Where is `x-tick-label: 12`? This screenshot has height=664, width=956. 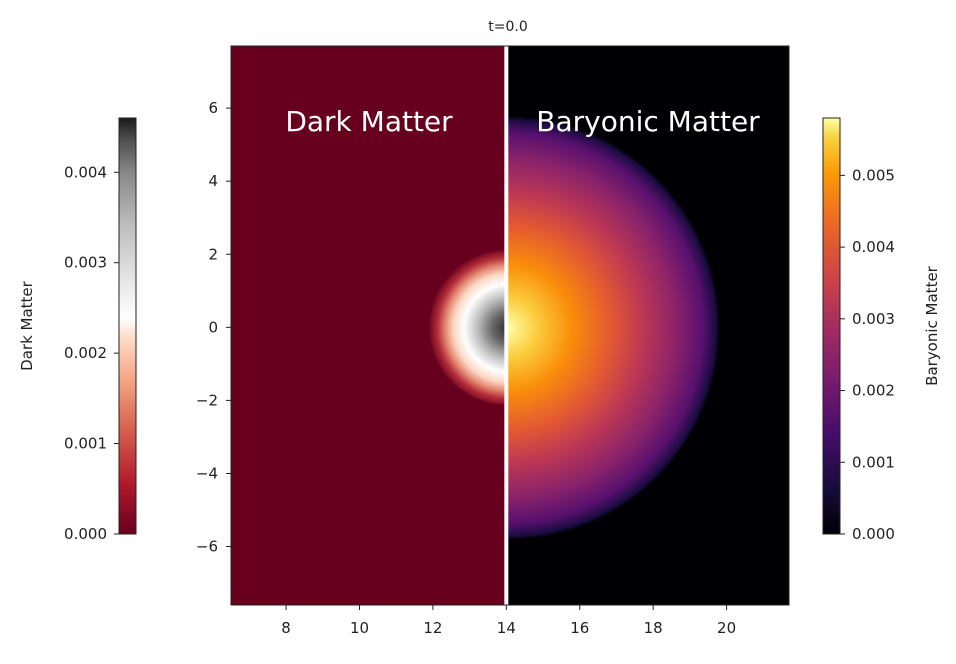
x-tick-label: 12 is located at coordinates (432, 628).